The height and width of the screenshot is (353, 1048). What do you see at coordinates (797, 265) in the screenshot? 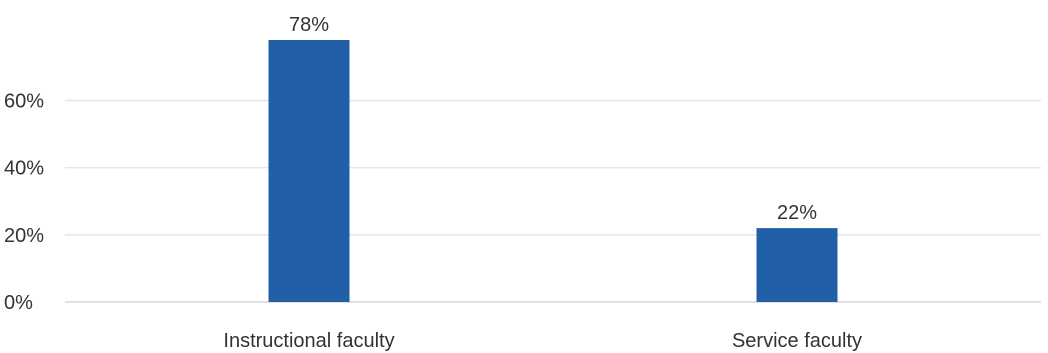
I see `bar-service-faculty` at bounding box center [797, 265].